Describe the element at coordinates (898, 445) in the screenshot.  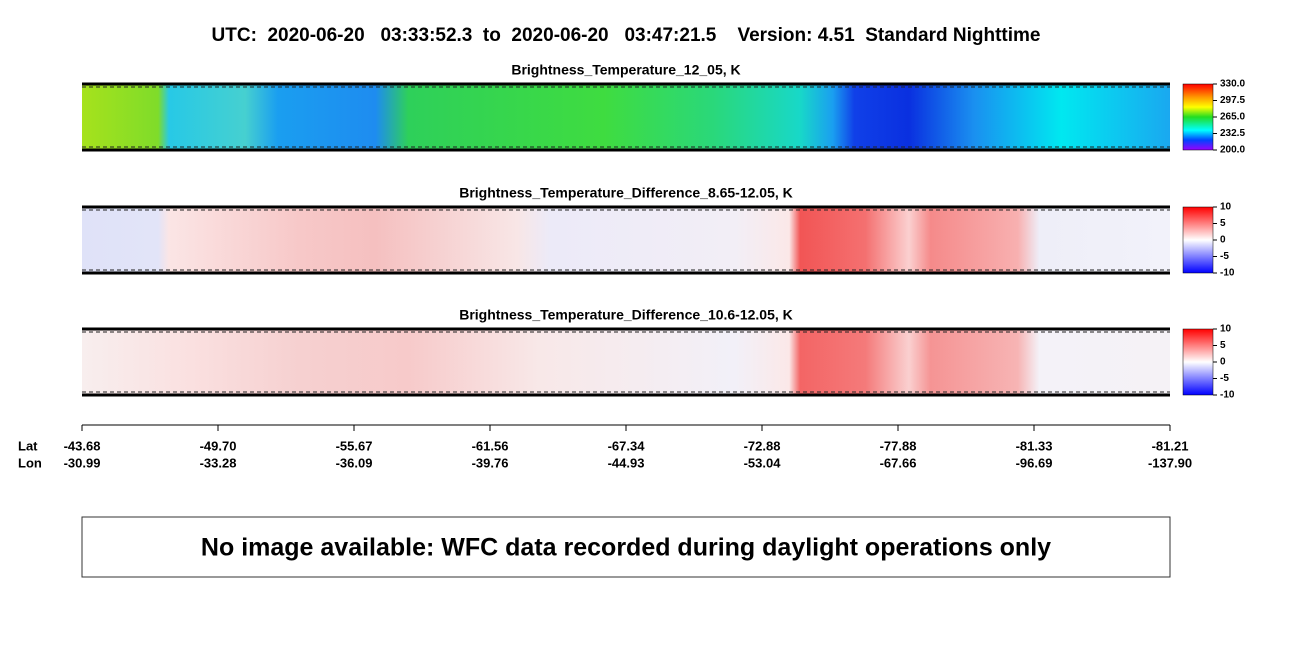
I see `lat-label: -77.88` at that location.